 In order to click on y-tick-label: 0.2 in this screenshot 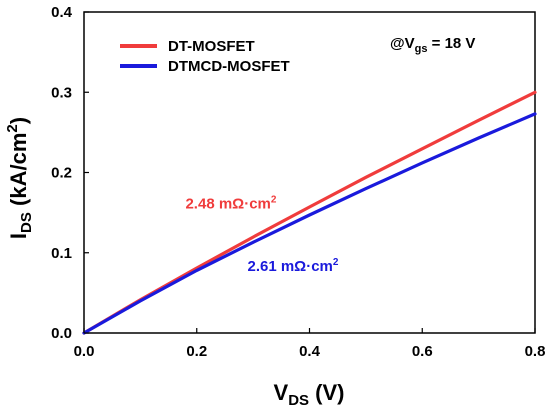, I will do `click(61, 173)`.